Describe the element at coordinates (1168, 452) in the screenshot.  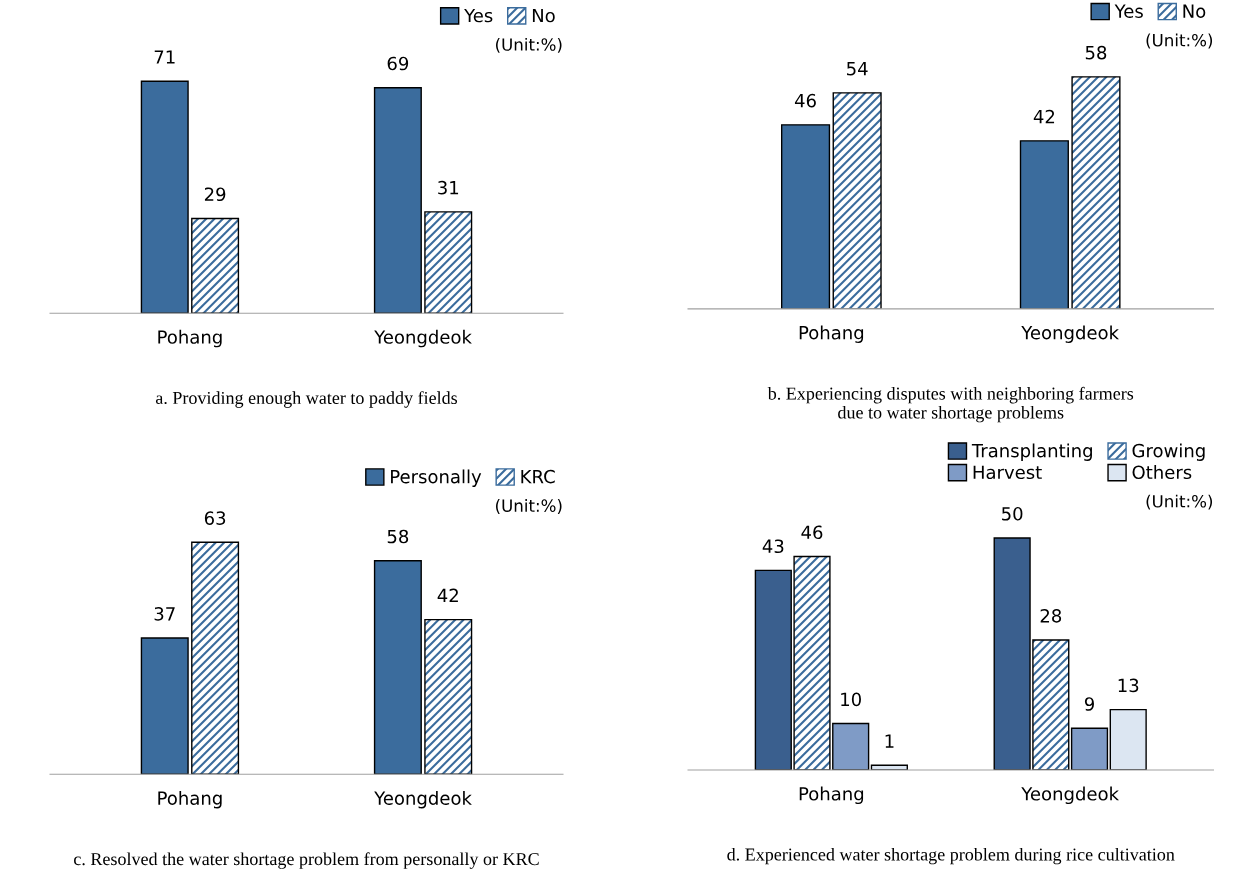
I see `legend-label: Growing` at that location.